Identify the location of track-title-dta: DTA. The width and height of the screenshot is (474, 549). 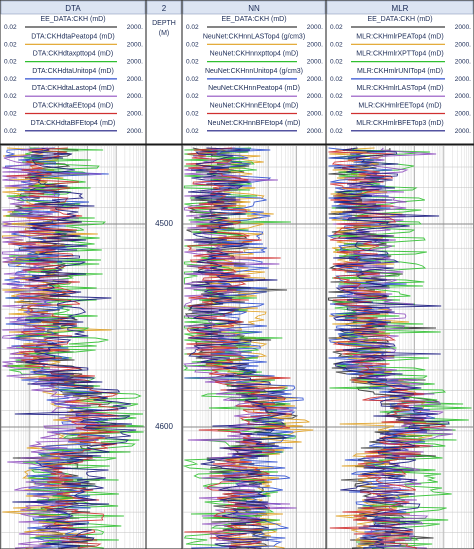
(73, 8).